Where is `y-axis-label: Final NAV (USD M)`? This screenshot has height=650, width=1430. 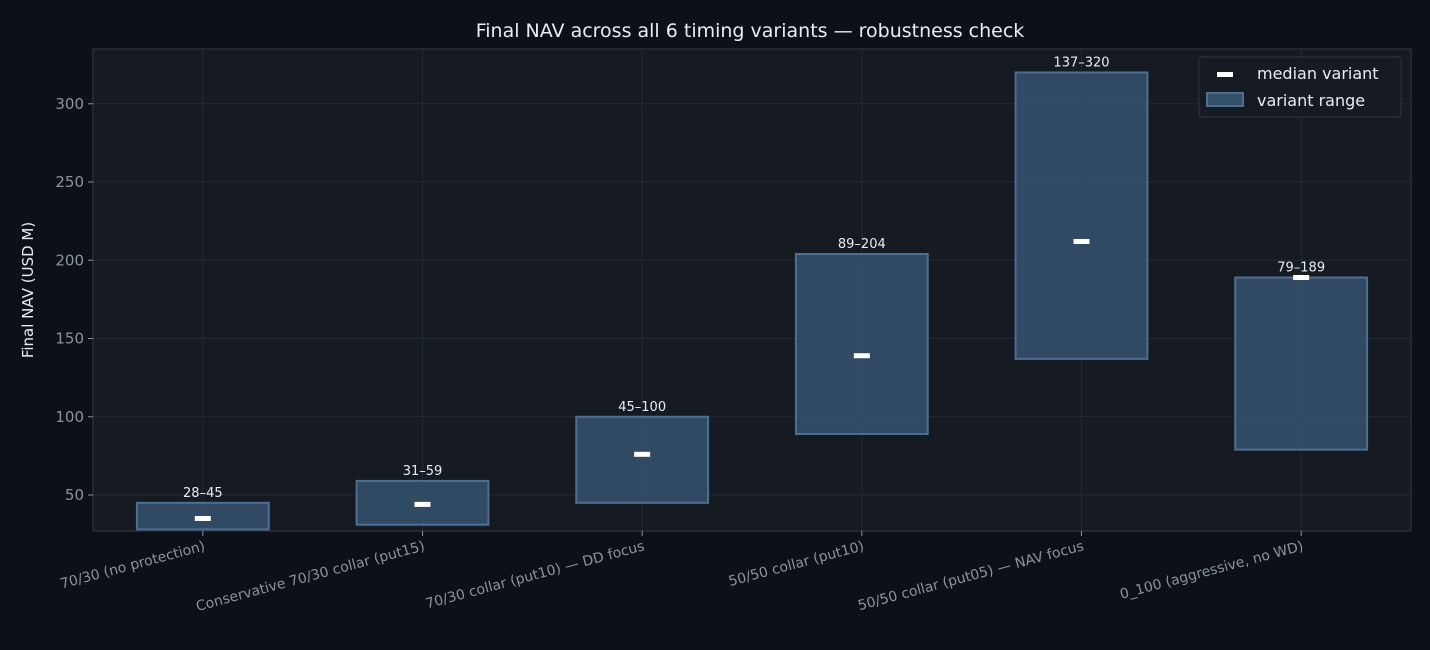
y-axis-label: Final NAV (USD M) is located at coordinates (28, 290).